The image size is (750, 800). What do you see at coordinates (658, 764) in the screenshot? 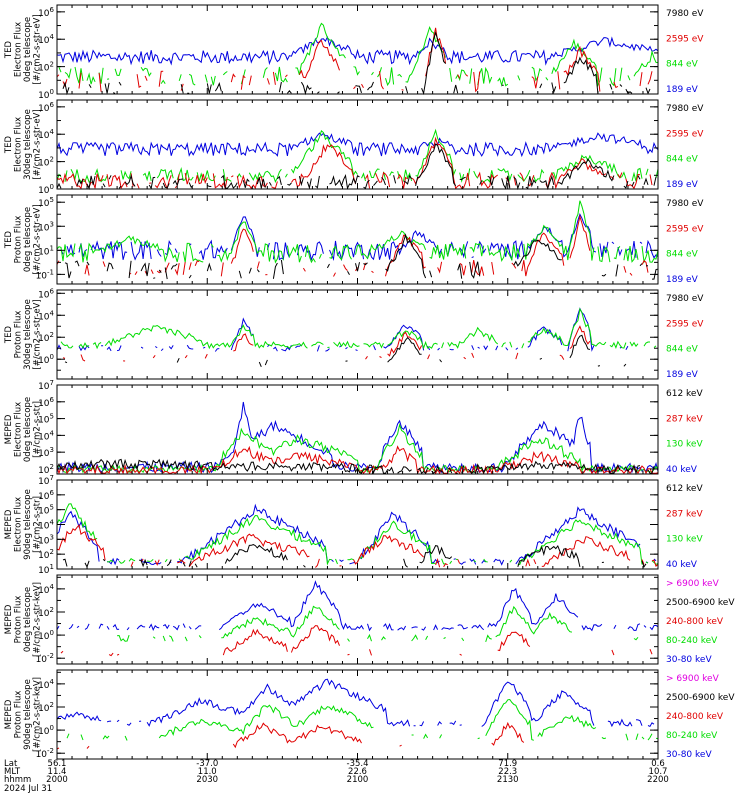
I see `x-tick-label: 0.6` at bounding box center [658, 764].